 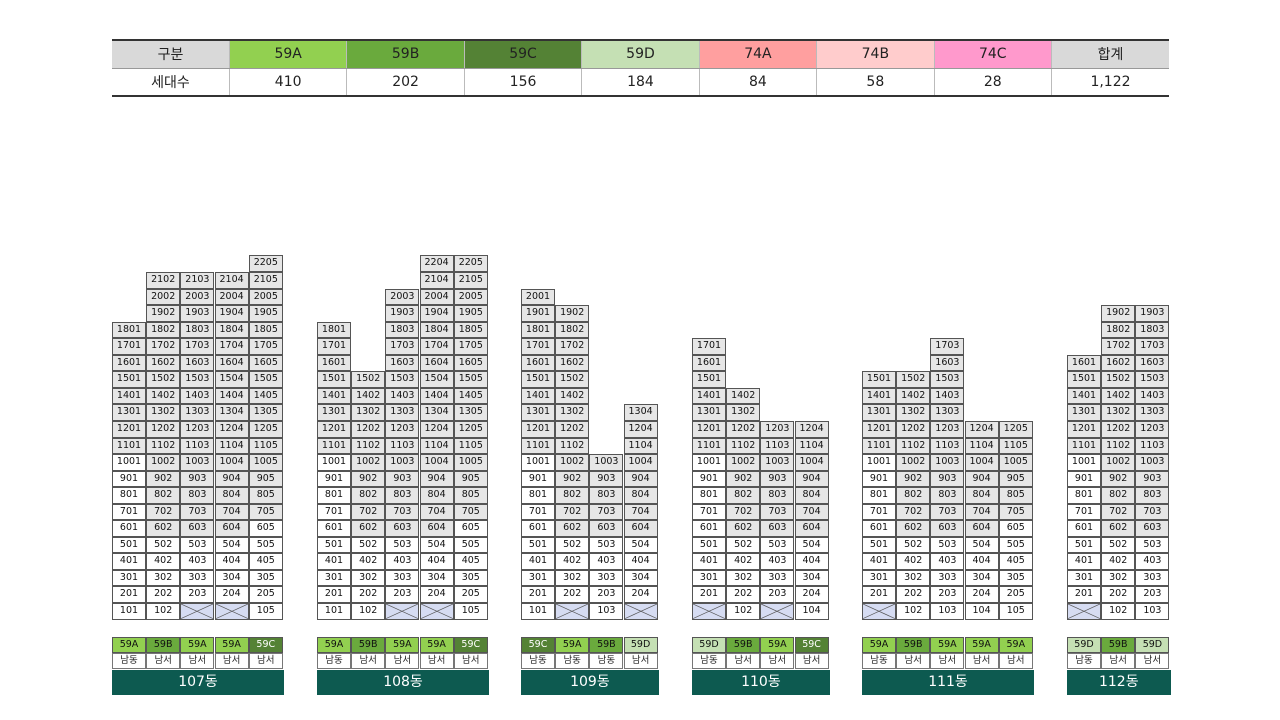 What do you see at coordinates (981, 545) in the screenshot?
I see `unit-cell: 504` at bounding box center [981, 545].